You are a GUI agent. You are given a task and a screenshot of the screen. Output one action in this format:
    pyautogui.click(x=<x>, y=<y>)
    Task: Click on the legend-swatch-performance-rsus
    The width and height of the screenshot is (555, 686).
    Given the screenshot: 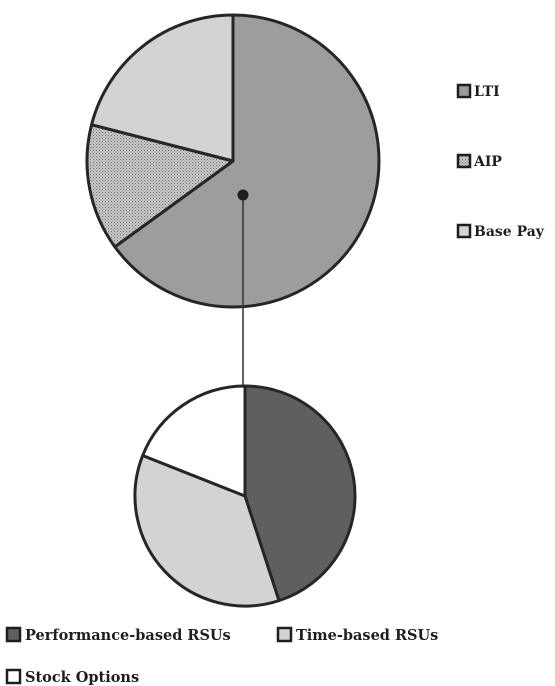 What is the action you would take?
    pyautogui.click(x=13, y=634)
    